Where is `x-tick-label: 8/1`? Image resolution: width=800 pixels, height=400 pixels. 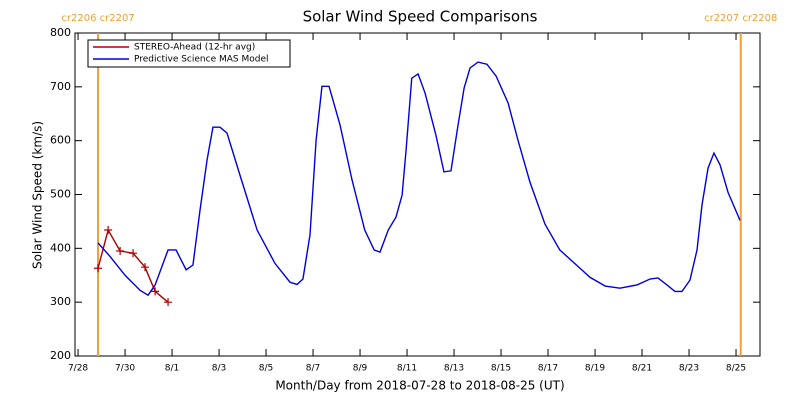 x-tick-label: 8/1 is located at coordinates (172, 369).